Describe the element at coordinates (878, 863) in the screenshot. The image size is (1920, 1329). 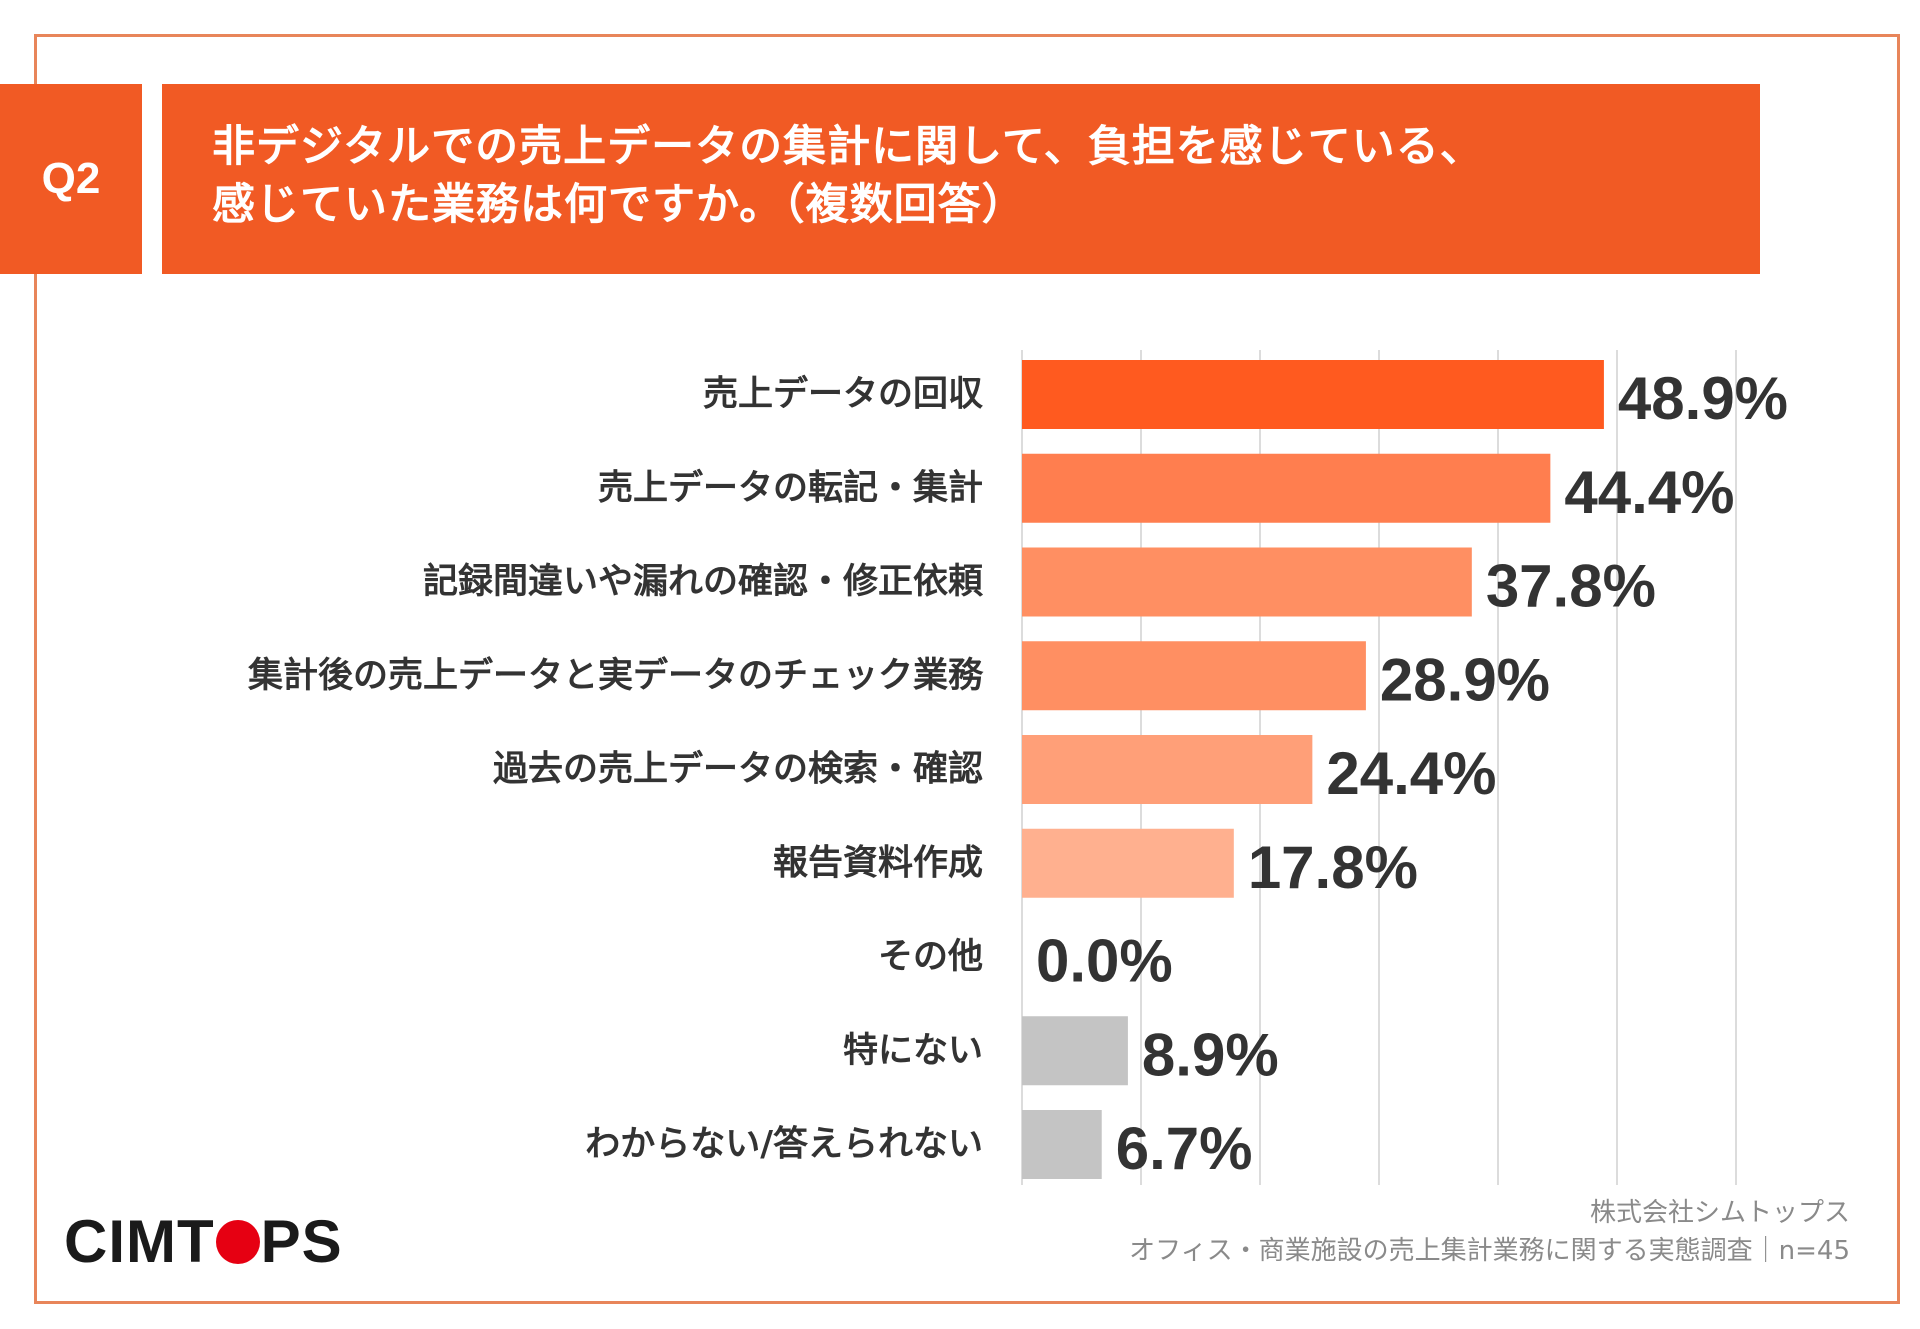
I see `category-label: 報告資料作成` at that location.